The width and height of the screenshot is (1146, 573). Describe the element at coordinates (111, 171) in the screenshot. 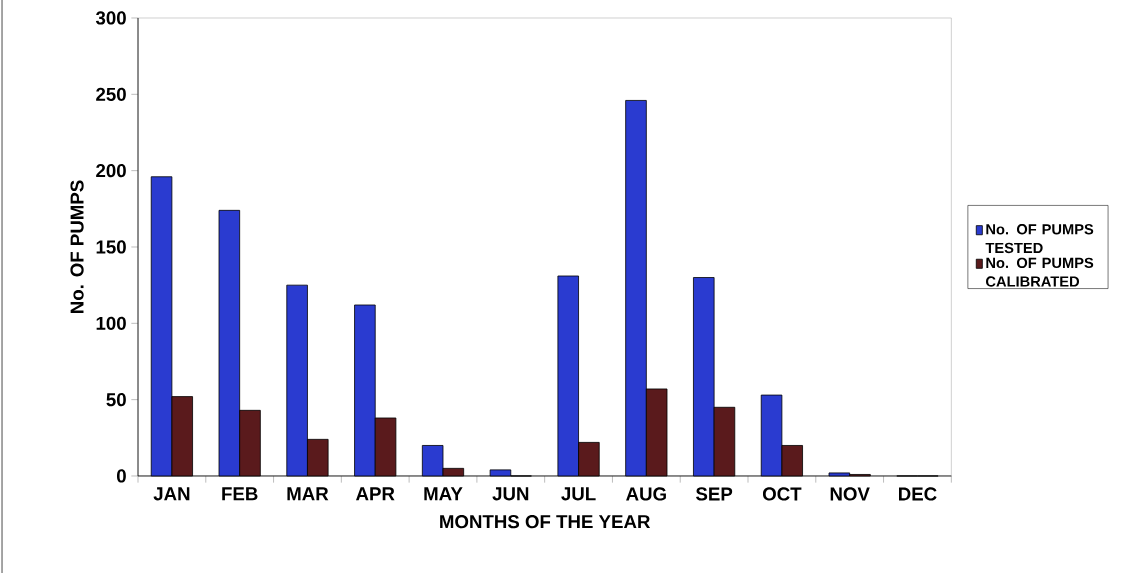

I see `y-tick-label: 200` at that location.